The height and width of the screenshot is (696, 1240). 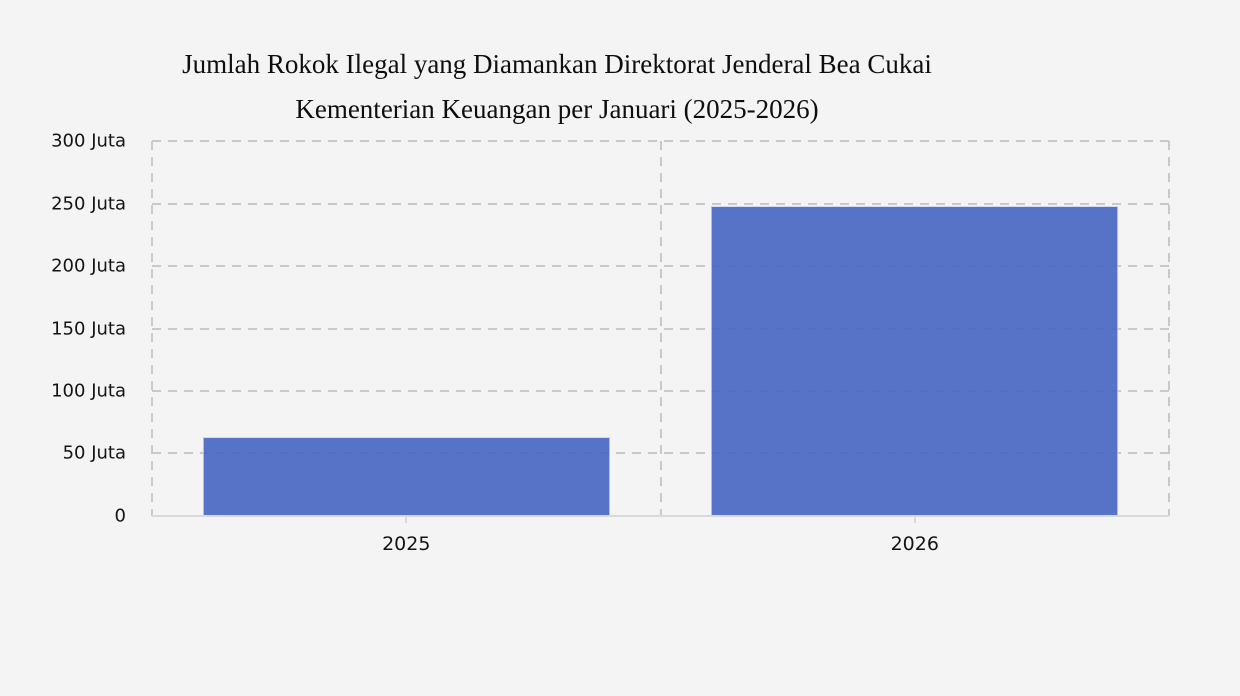 What do you see at coordinates (914, 544) in the screenshot?
I see `x-tick-label-2026: 2026` at bounding box center [914, 544].